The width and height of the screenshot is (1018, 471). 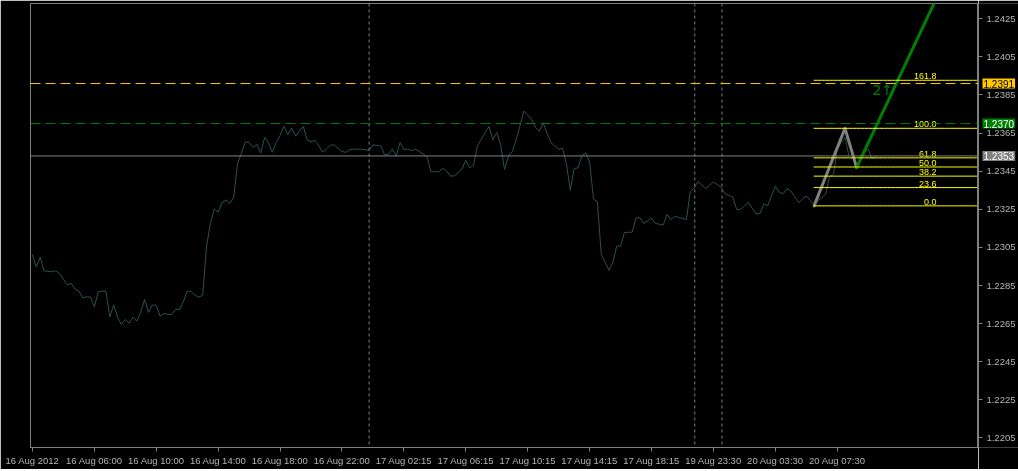 I want to click on annotation: 2↑, so click(x=883, y=89).